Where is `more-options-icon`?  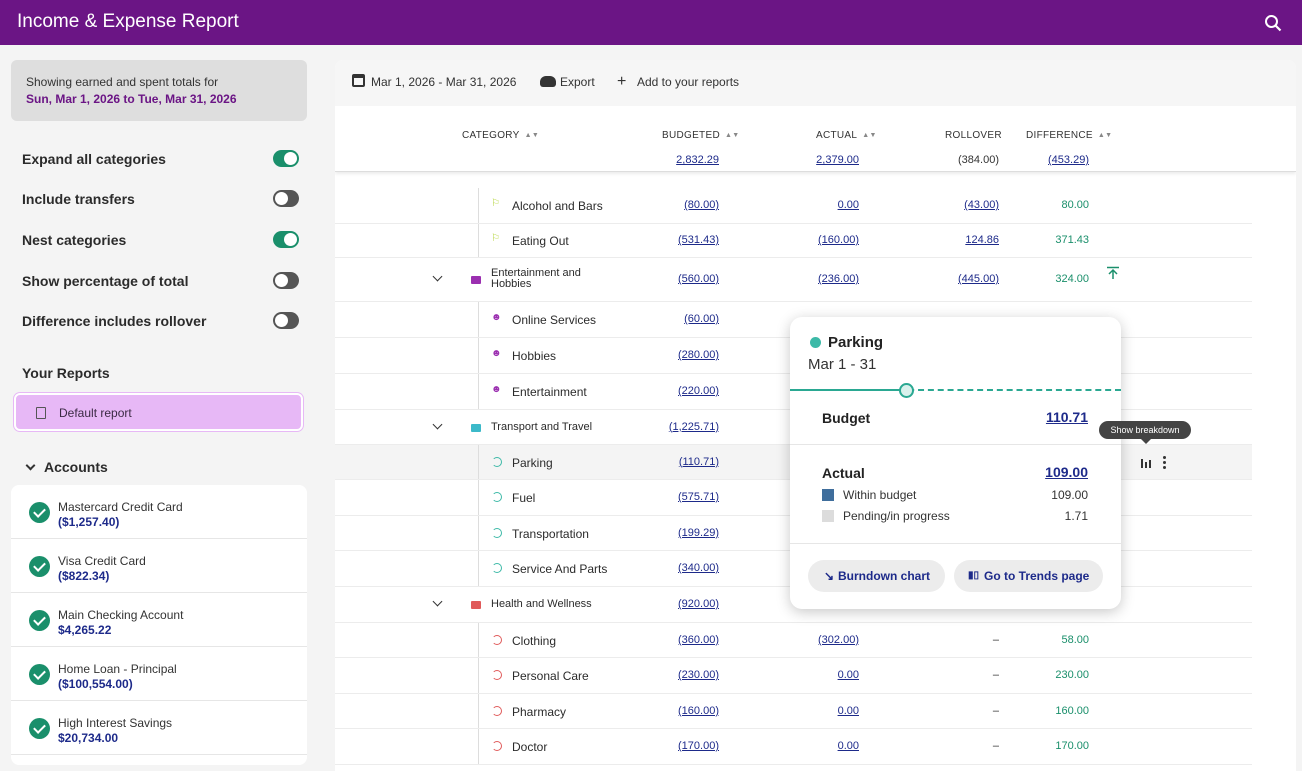
more-options-icon is located at coordinates (1165, 463).